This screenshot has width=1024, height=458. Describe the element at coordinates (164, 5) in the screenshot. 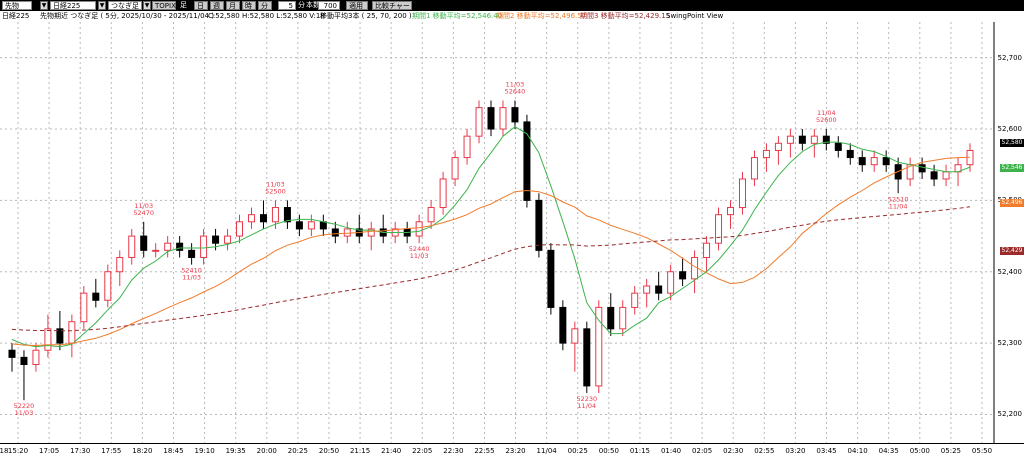

I see `reverse-button: TOPIX` at that location.